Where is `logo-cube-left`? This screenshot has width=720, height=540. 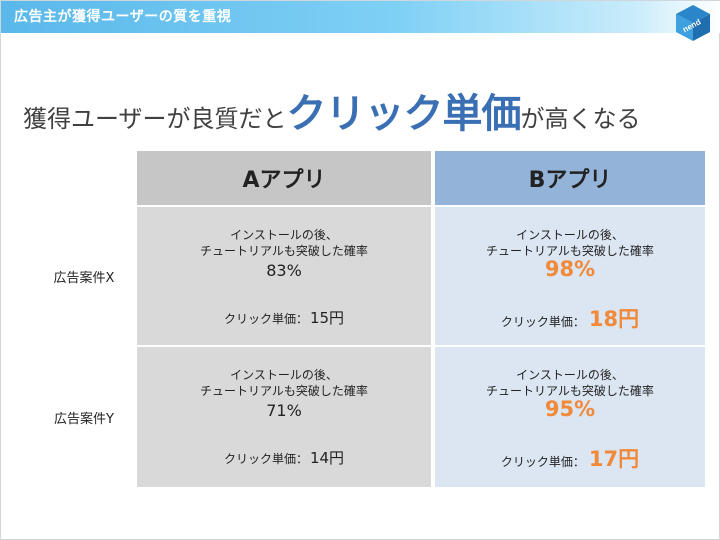
logo-cube-left is located at coordinates (684, 27).